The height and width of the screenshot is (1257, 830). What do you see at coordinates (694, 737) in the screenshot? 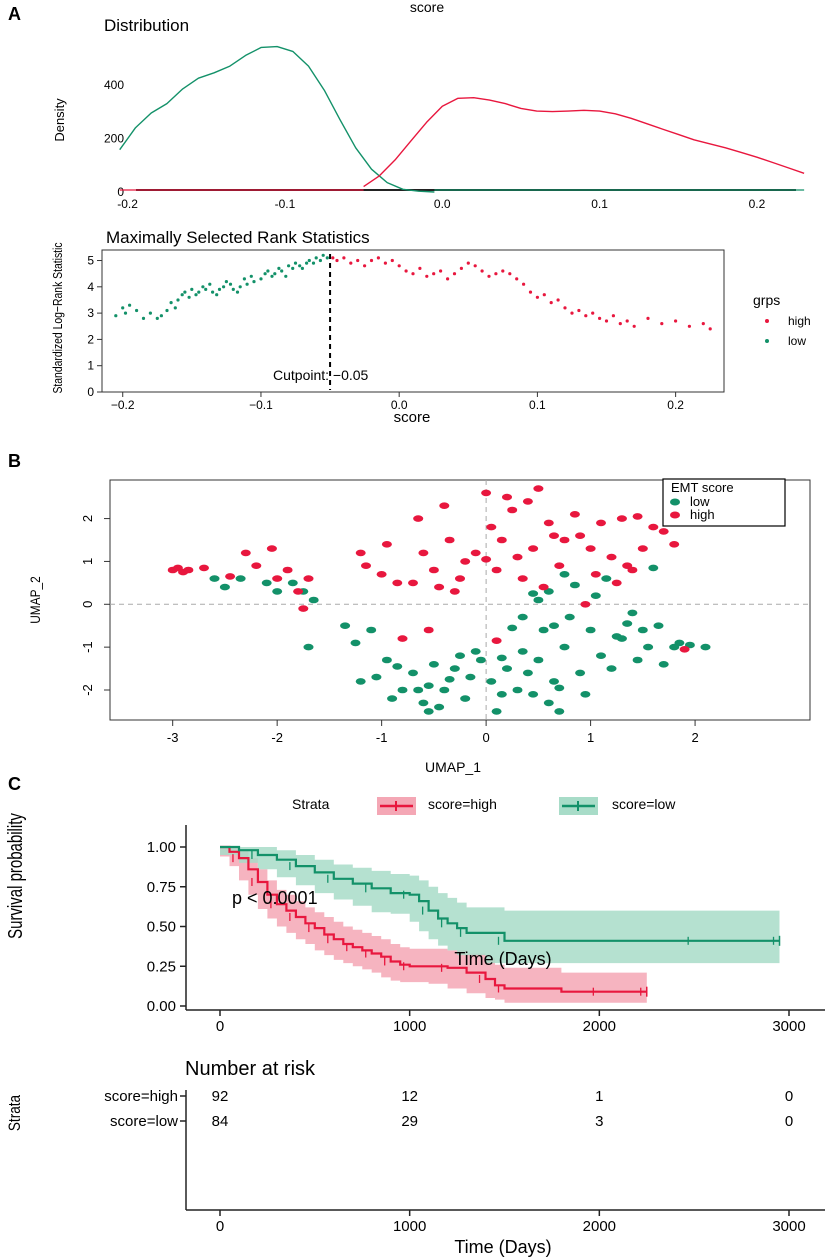
I see `umap-xtick: 2` at bounding box center [694, 737].